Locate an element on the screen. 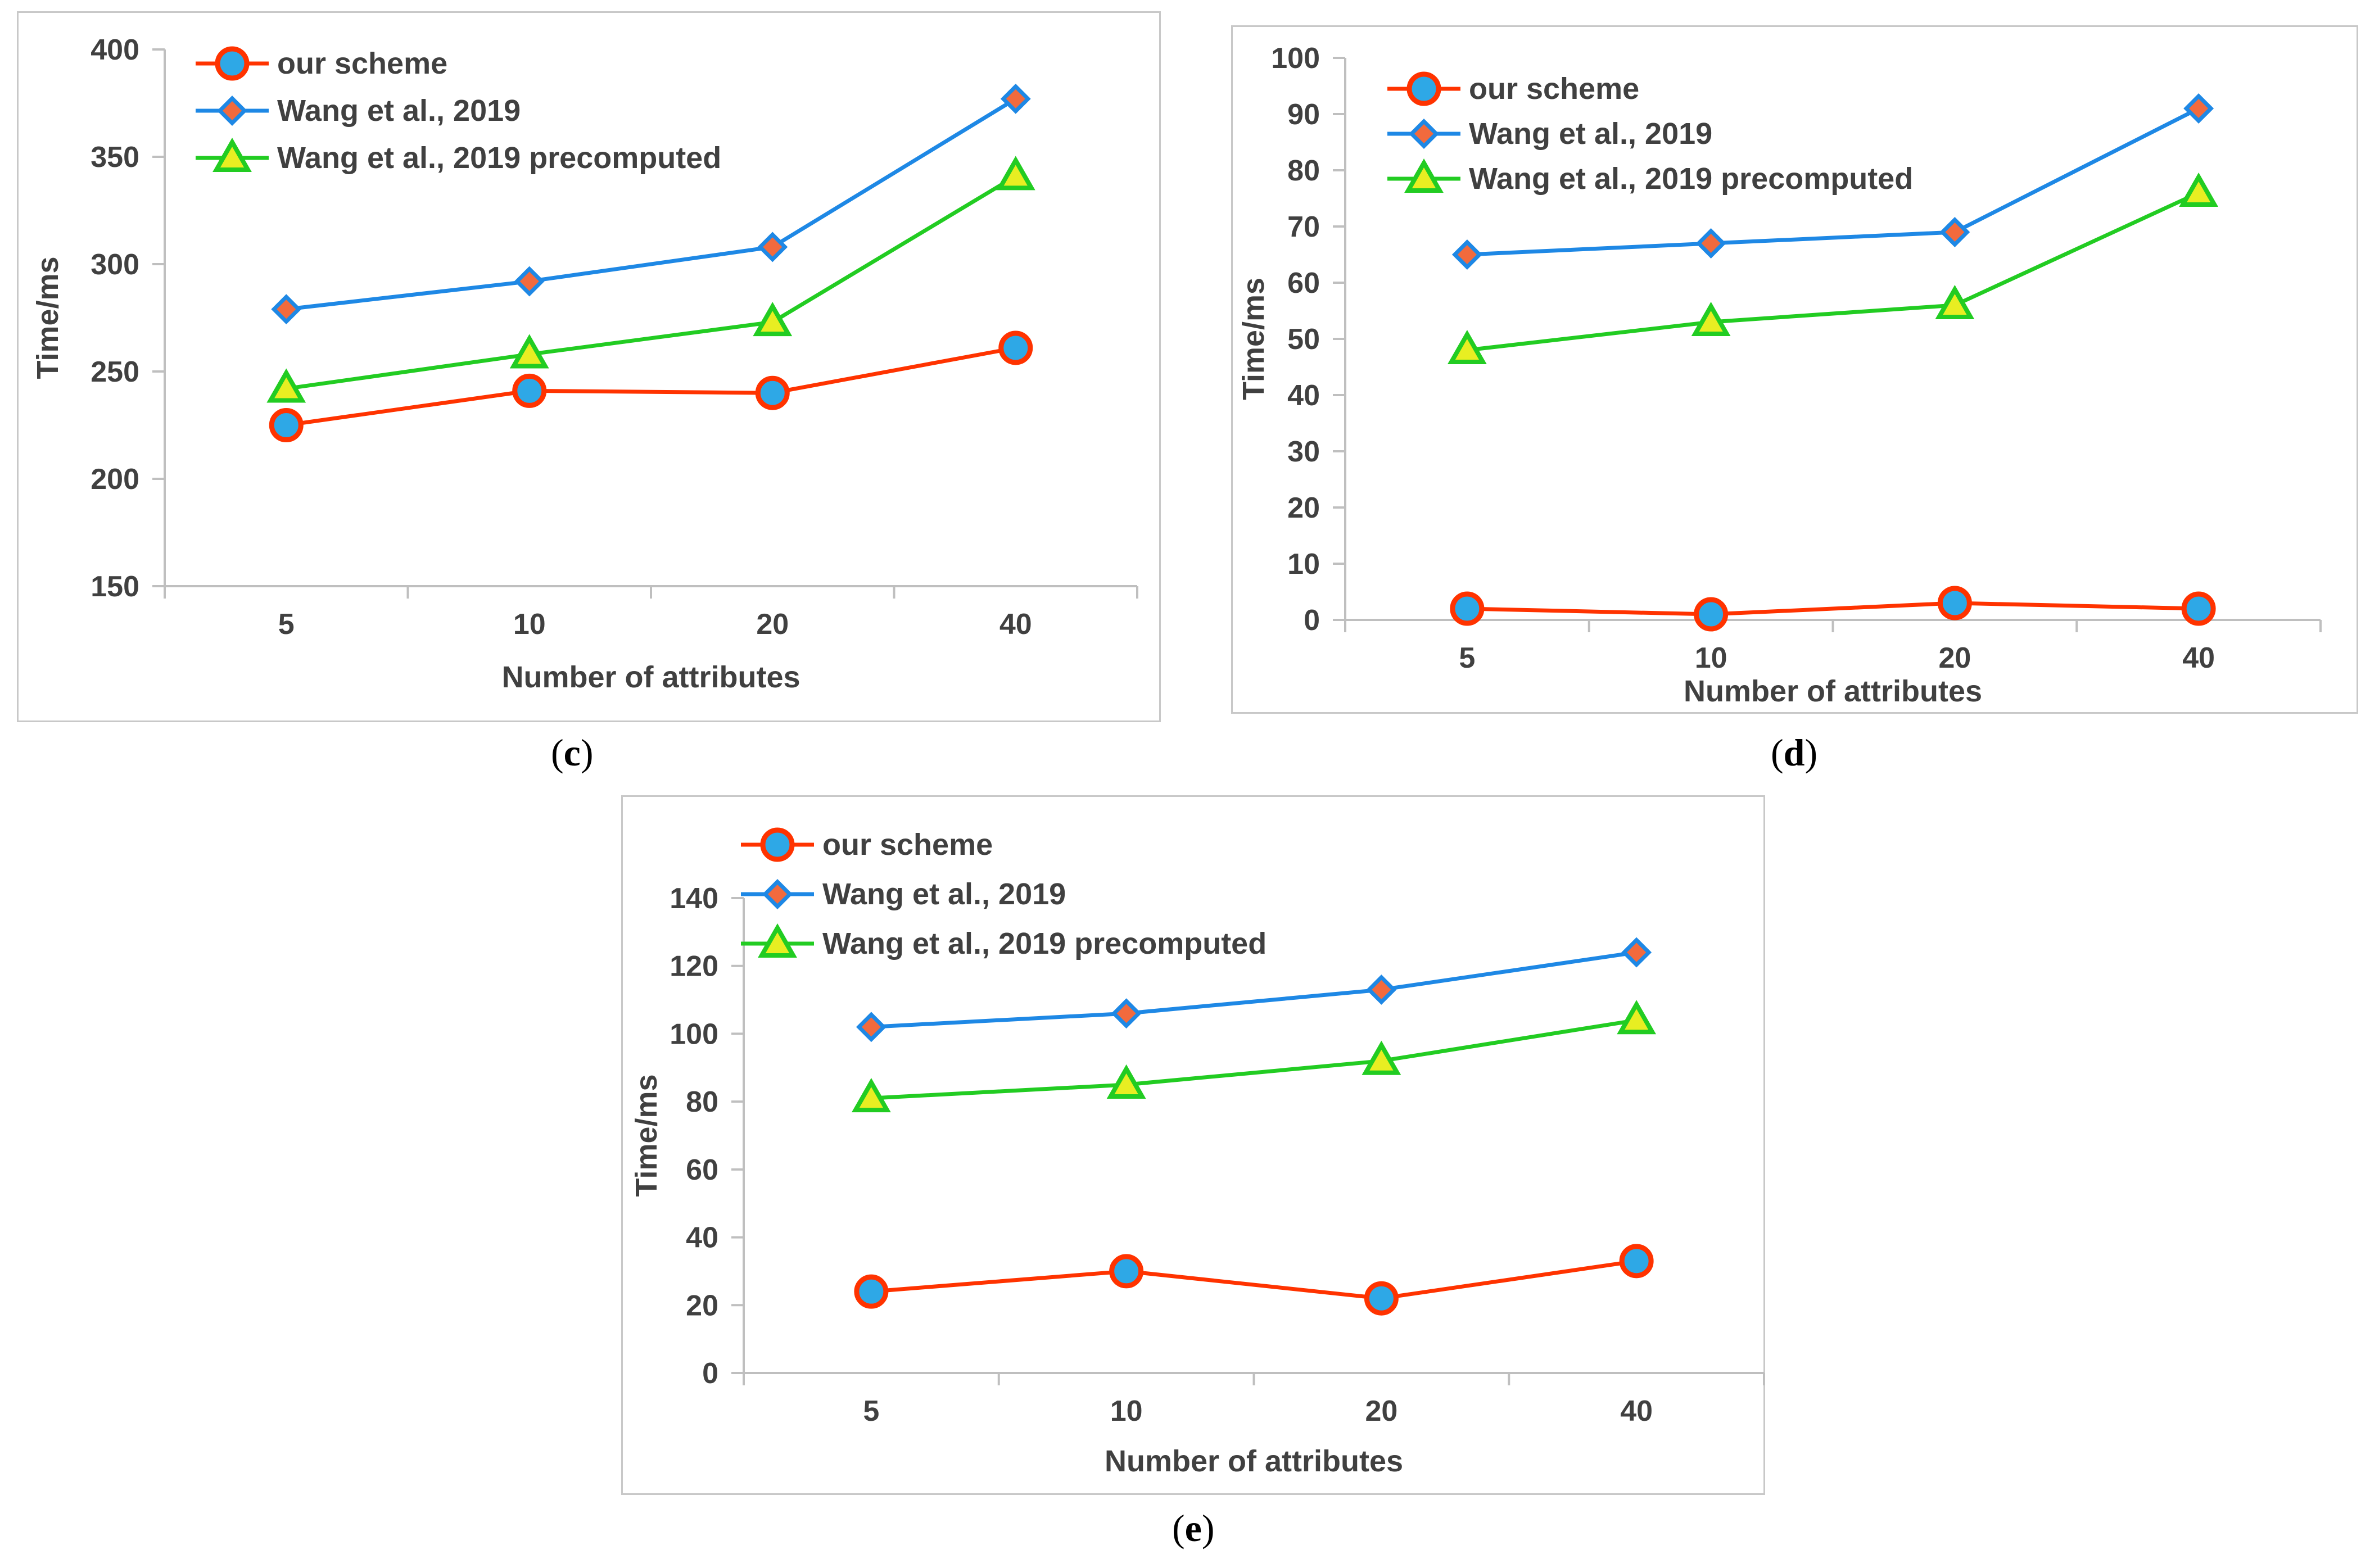 This screenshot has width=2379, height=1568. caption-e: (e) is located at coordinates (1193, 1528).